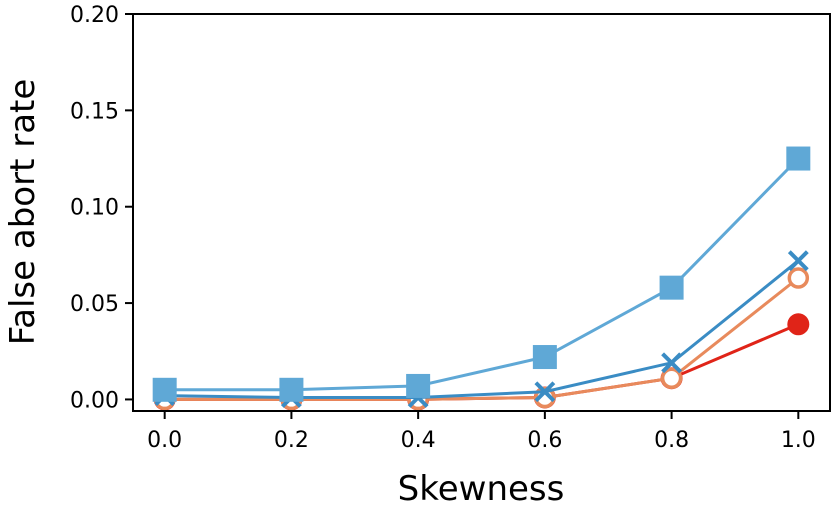 The width and height of the screenshot is (832, 514). Describe the element at coordinates (164, 440) in the screenshot. I see `x-tick-label: 0.0` at that location.